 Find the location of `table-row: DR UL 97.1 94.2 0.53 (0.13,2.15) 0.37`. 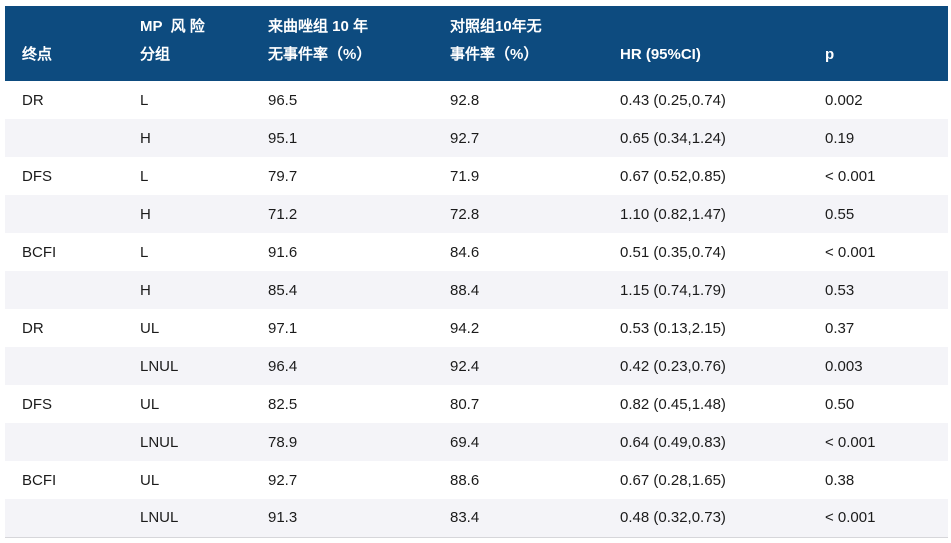

table-row: DR UL 97.1 94.2 0.53 (0.13,2.15) 0.37 is located at coordinates (476, 328).